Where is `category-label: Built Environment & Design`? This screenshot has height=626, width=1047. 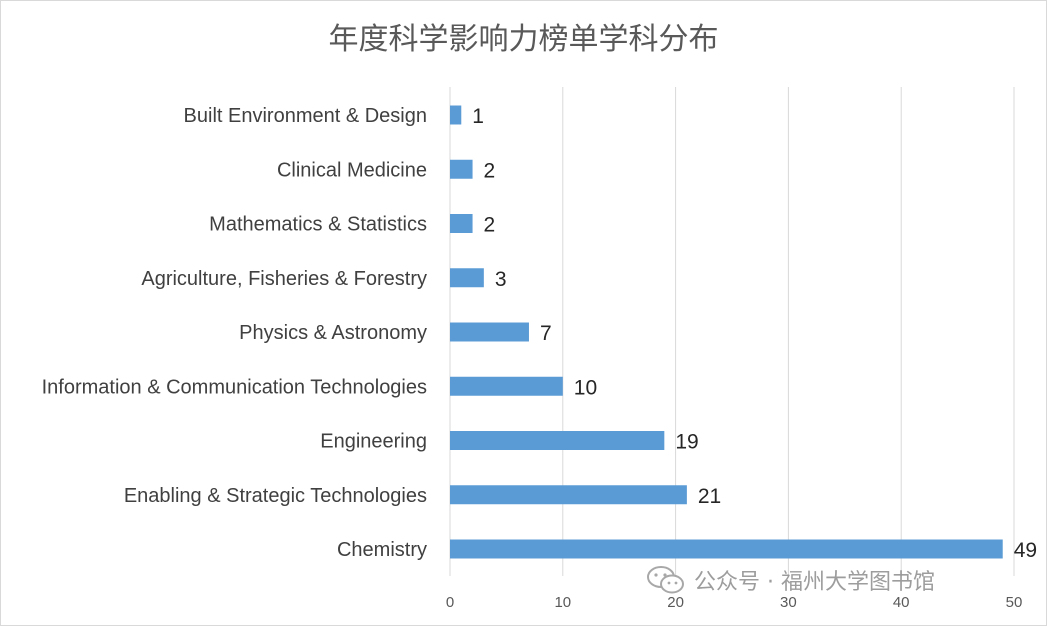
category-label: Built Environment & Design is located at coordinates (305, 116).